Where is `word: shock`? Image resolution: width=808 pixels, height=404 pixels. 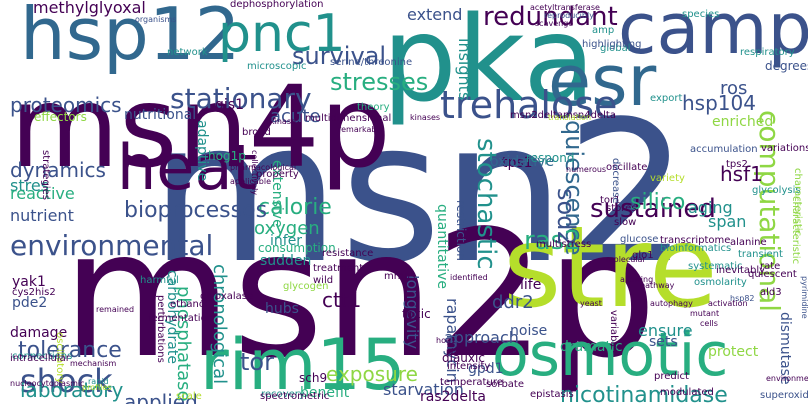 word: shock is located at coordinates (66, 381).